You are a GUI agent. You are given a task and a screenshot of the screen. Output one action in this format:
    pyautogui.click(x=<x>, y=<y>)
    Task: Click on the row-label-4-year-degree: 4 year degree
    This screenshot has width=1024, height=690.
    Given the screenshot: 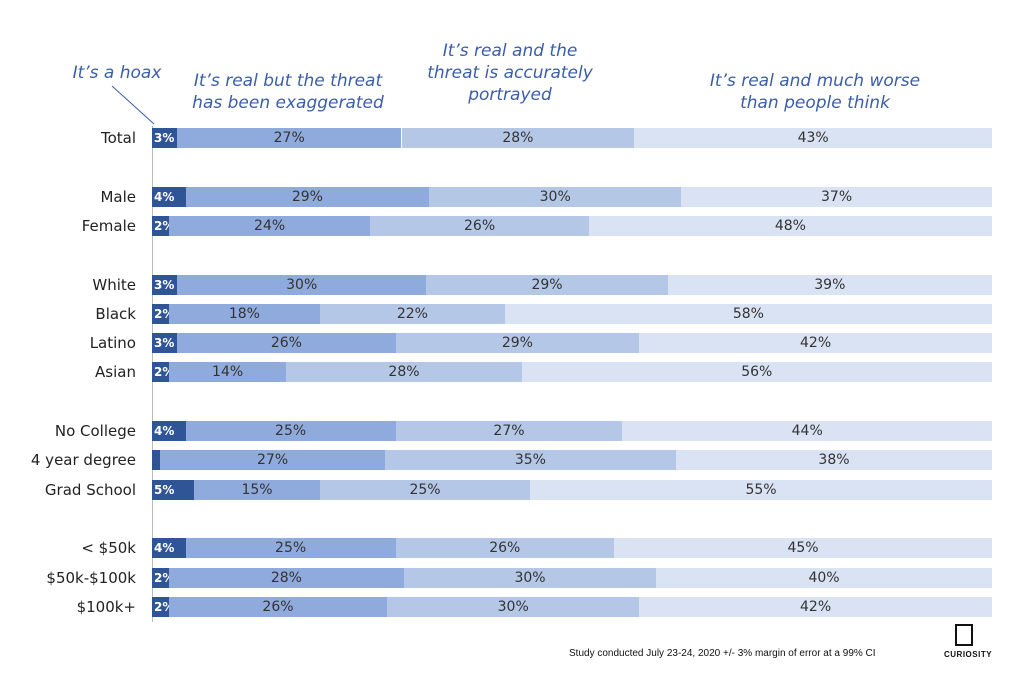 What is the action you would take?
    pyautogui.click(x=83, y=460)
    